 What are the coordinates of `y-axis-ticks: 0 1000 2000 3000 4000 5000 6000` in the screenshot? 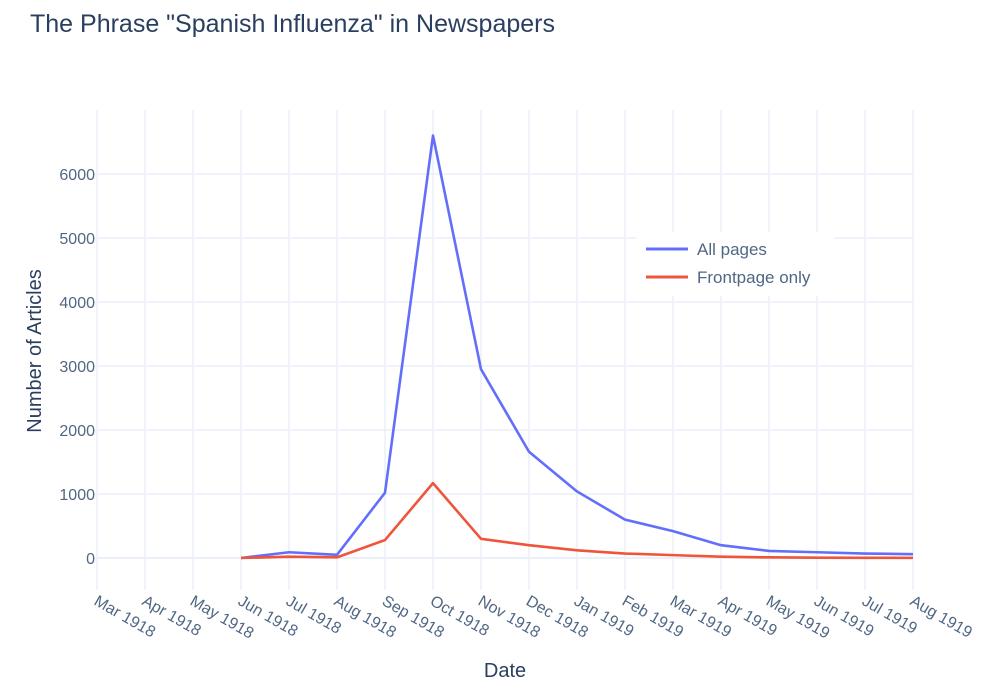 It's located at (77, 367).